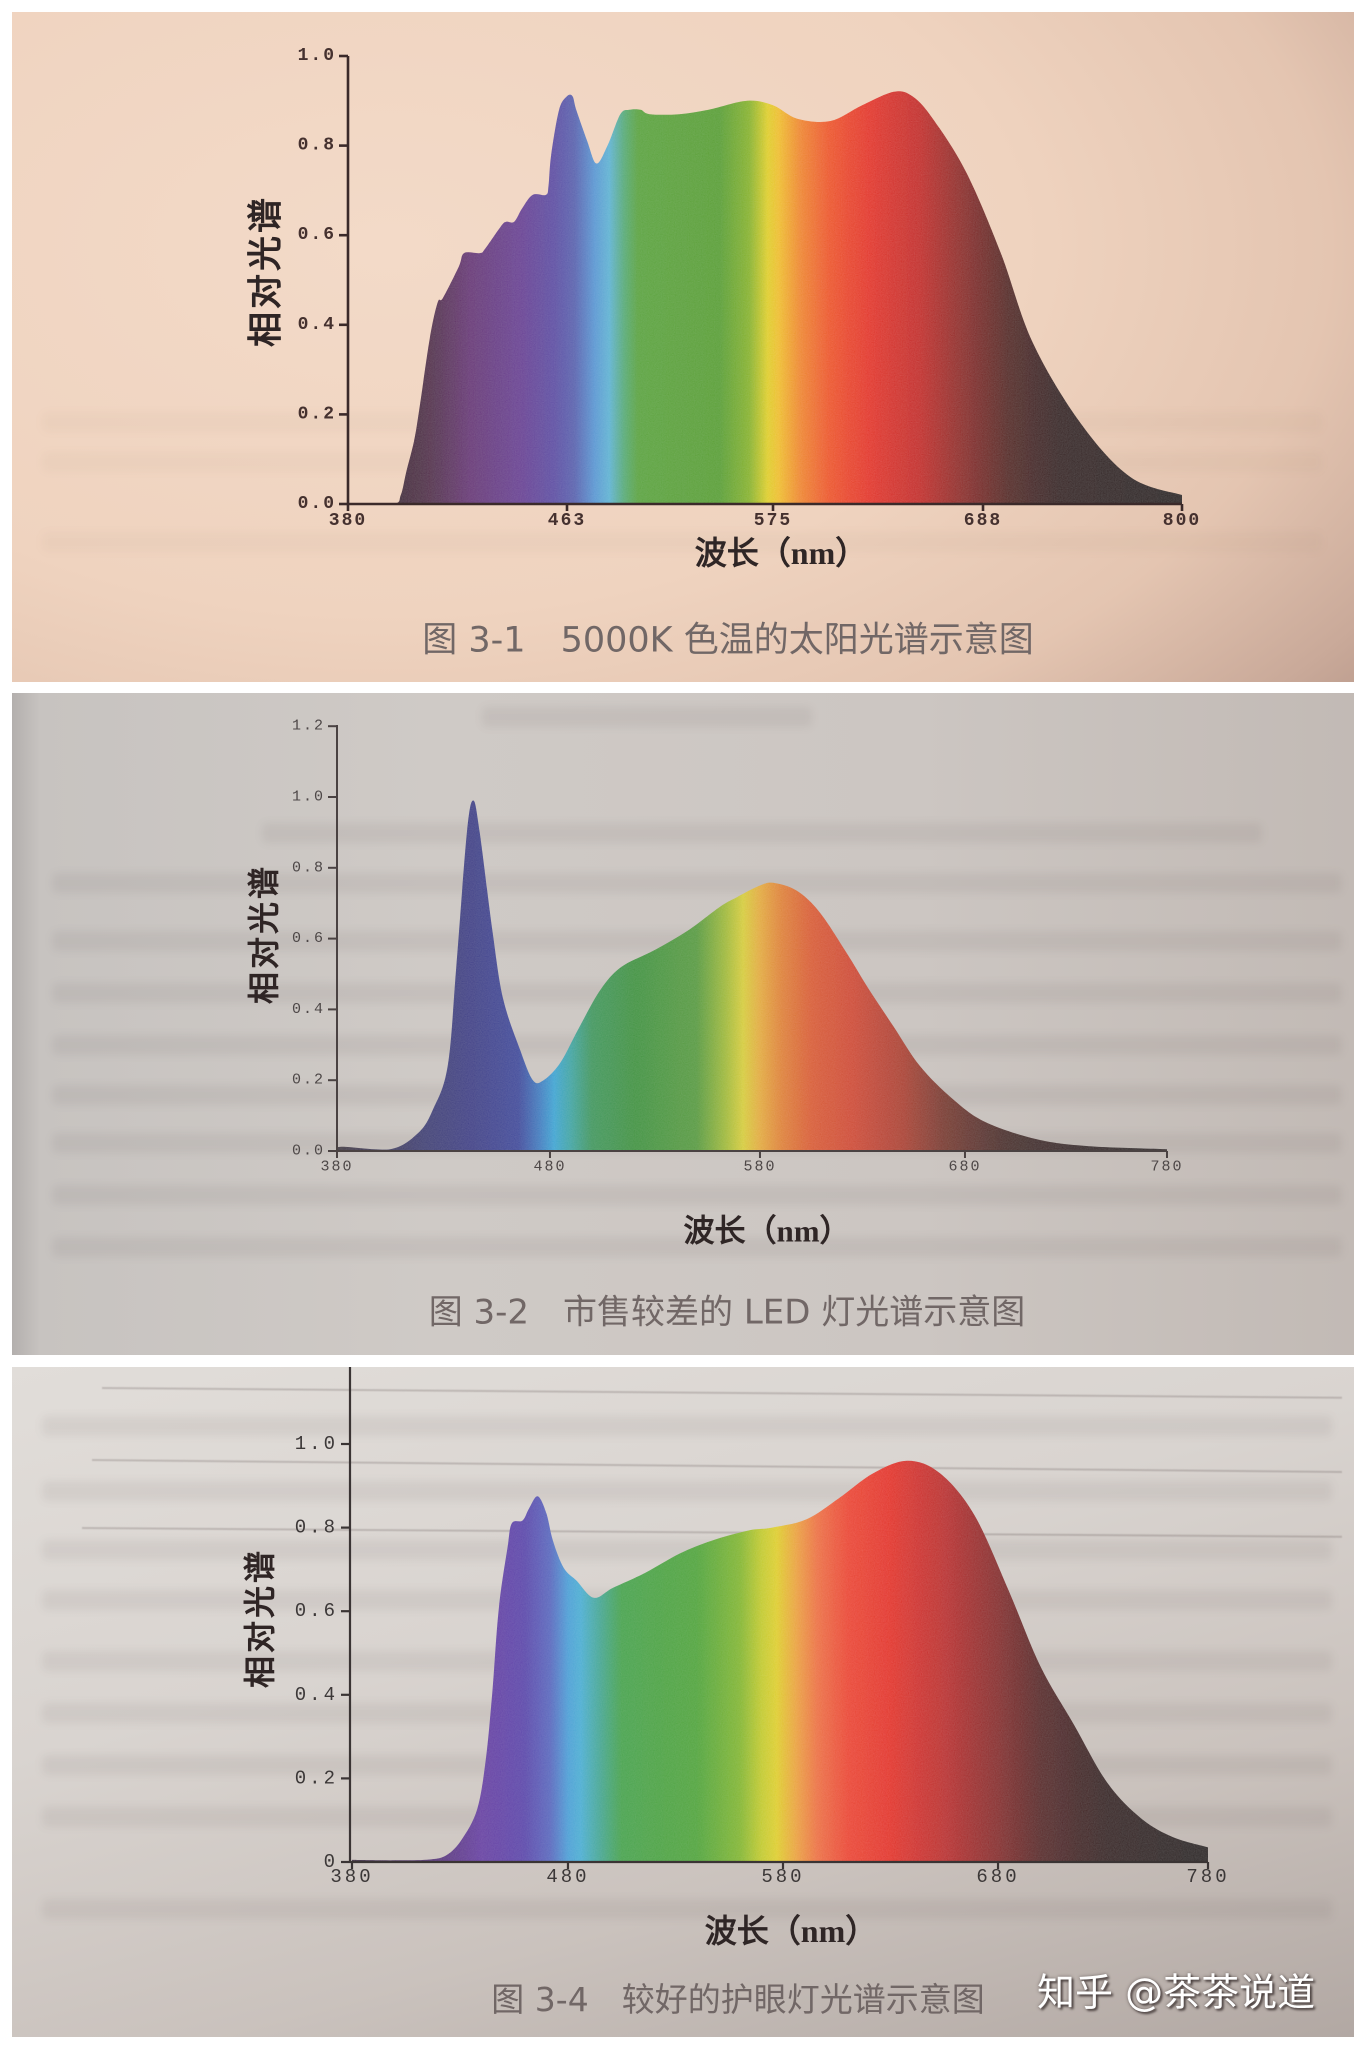 Image resolution: width=1365 pixels, height=2048 pixels. I want to click on figure-caption: 图 3-2 市售较差的 LED 灯光谱示意图, so click(727, 1312).